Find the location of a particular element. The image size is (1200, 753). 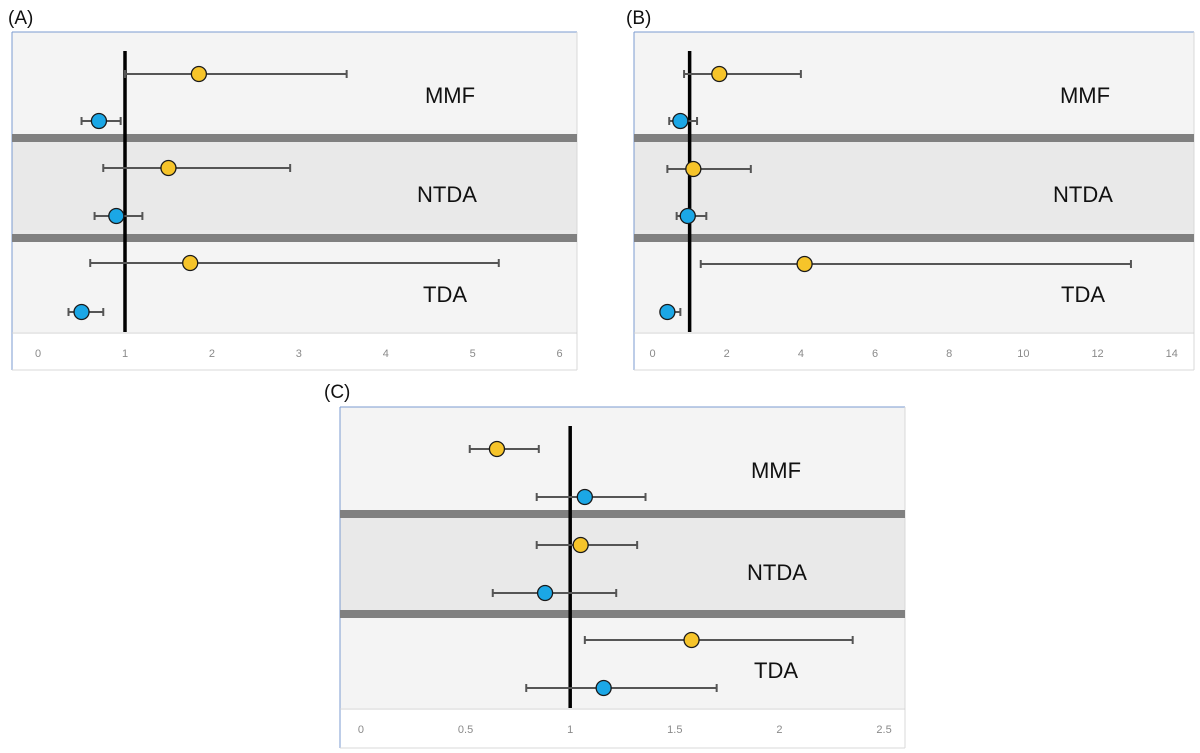

x-tick-label: 0.5 is located at coordinates (465, 730).